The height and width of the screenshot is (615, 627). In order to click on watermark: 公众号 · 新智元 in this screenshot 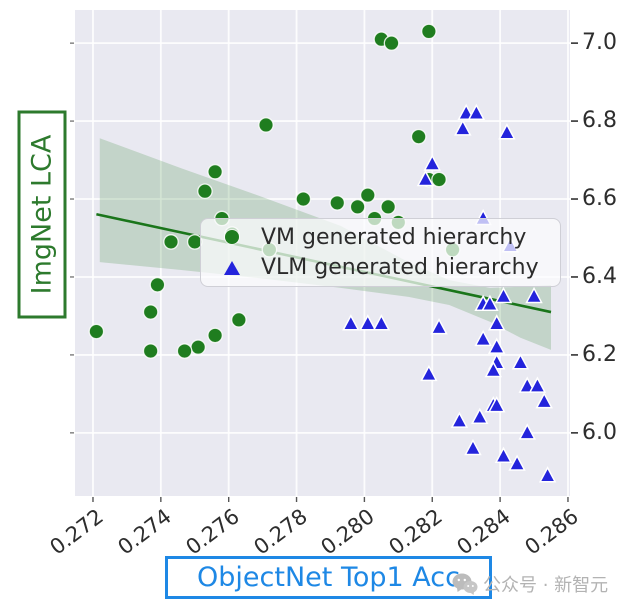, I will do `click(530, 584)`.